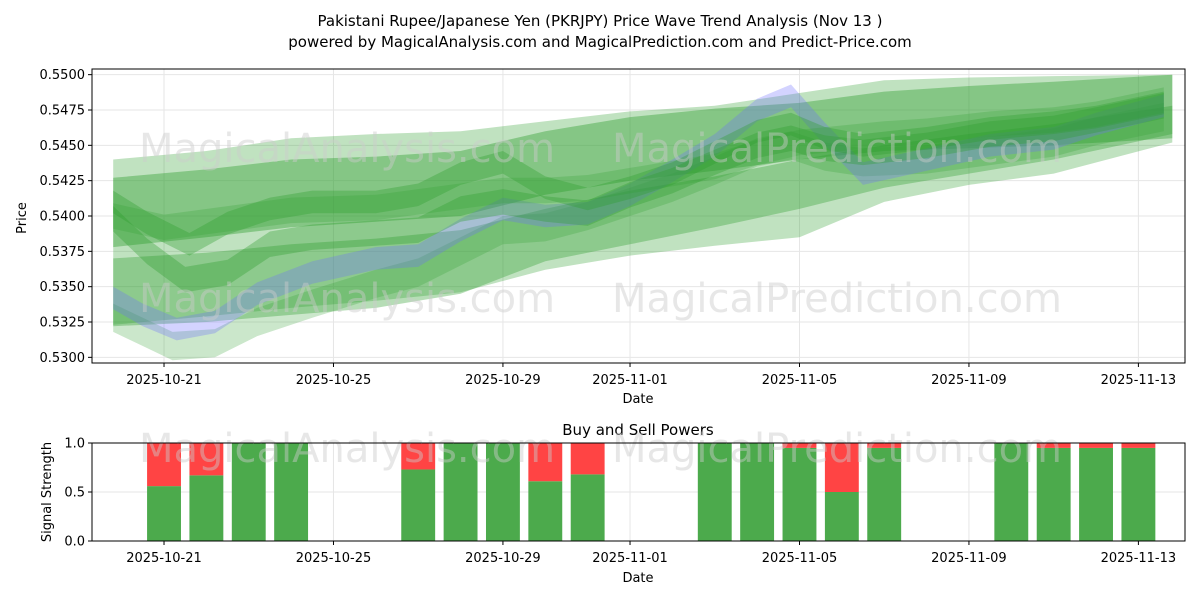  I want to click on power-y-label: Signal Strength, so click(47, 492).